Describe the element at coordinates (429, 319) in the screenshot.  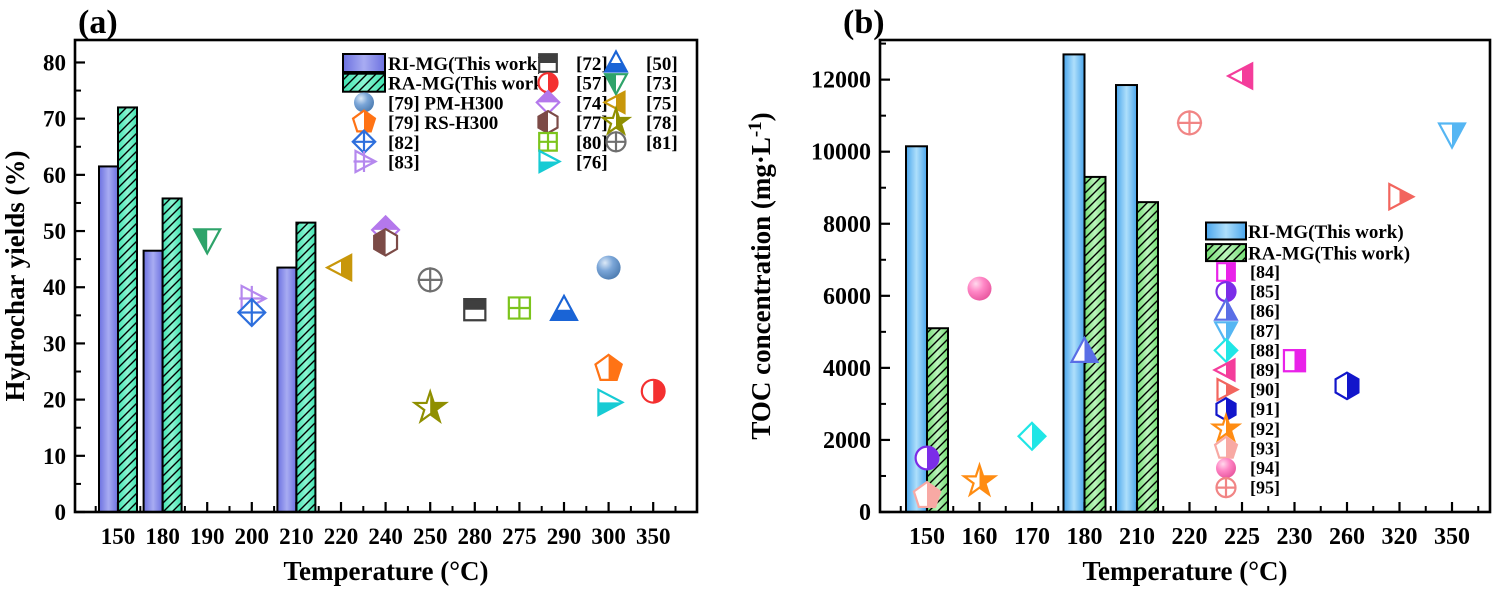
I see `points-a` at that location.